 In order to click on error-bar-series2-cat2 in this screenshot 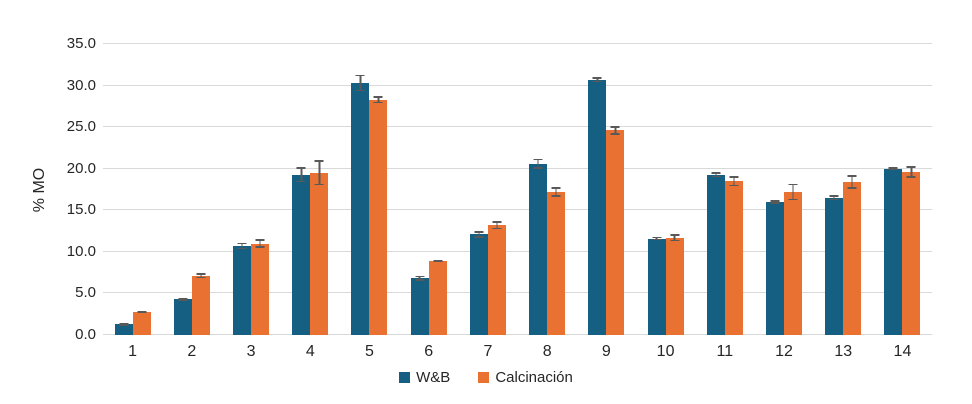, I will do `click(201, 276)`.